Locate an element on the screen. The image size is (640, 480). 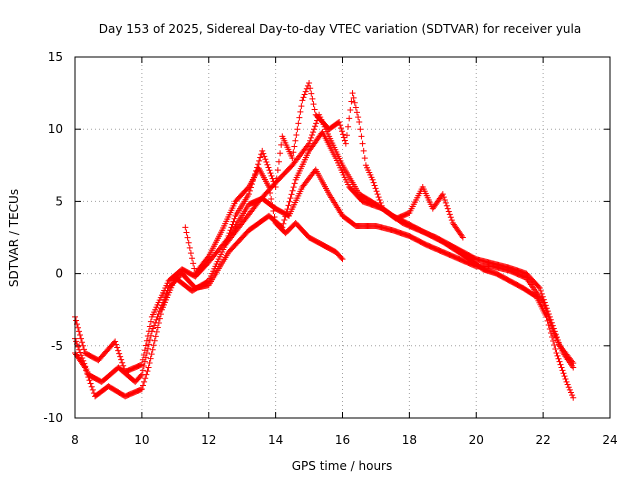
x-tick-label: 18 is located at coordinates (409, 440).